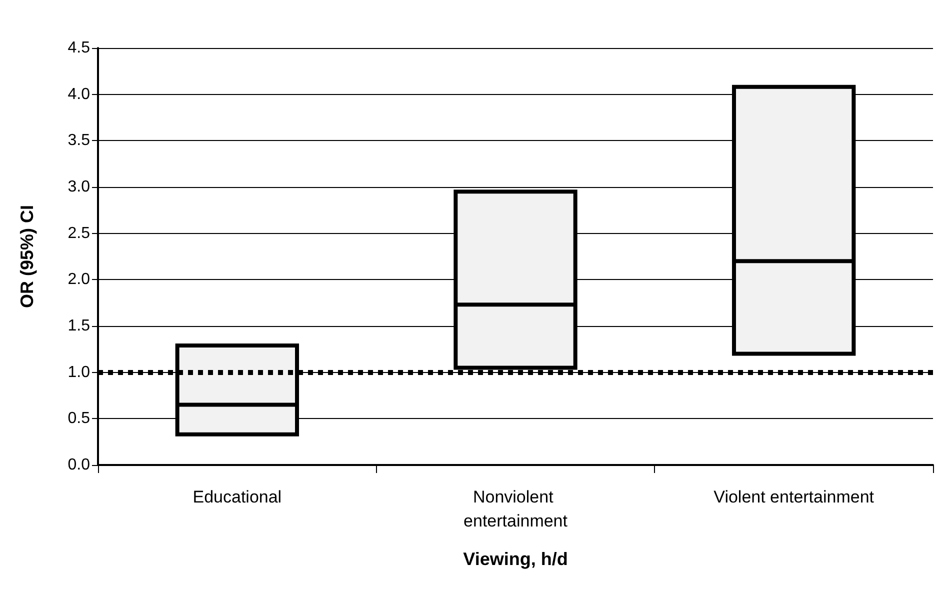 The image size is (935, 593). What do you see at coordinates (79, 187) in the screenshot?
I see `y-tick-label: 3.0` at bounding box center [79, 187].